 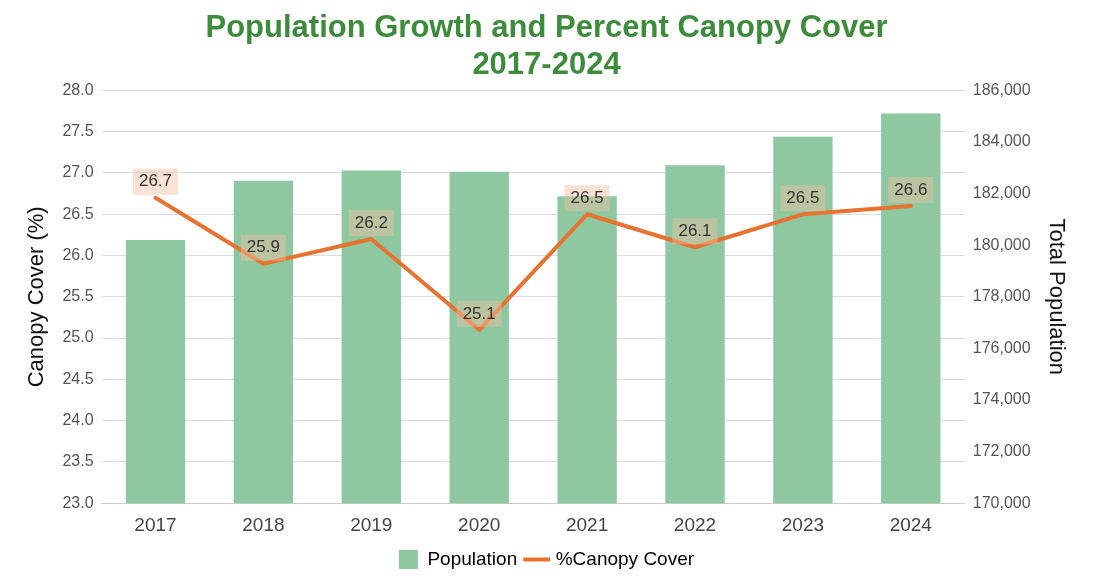 I want to click on data-label: 26.6, so click(x=911, y=189).